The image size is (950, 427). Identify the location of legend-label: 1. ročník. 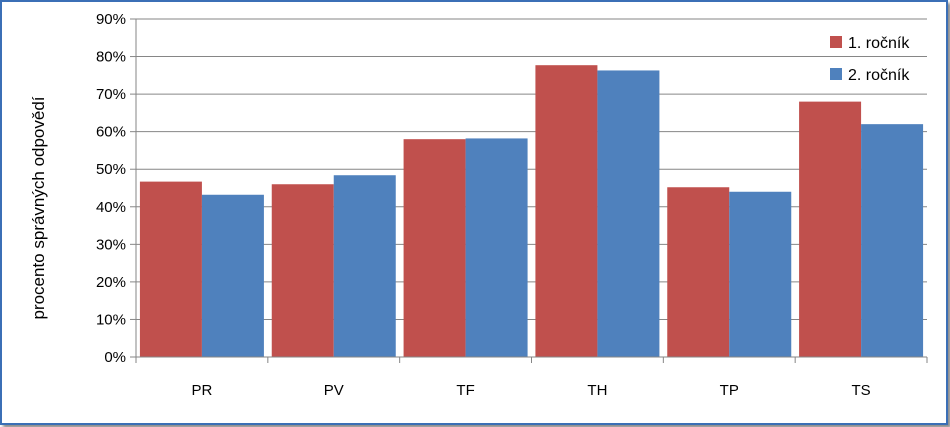
(879, 43).